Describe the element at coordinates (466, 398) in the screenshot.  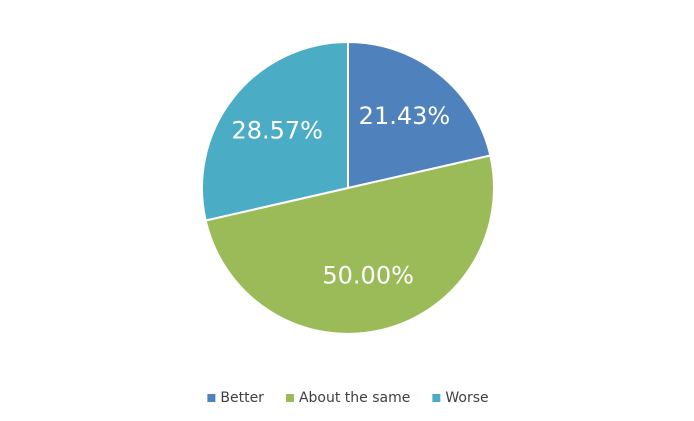
I see `legend-text: Worse` at that location.